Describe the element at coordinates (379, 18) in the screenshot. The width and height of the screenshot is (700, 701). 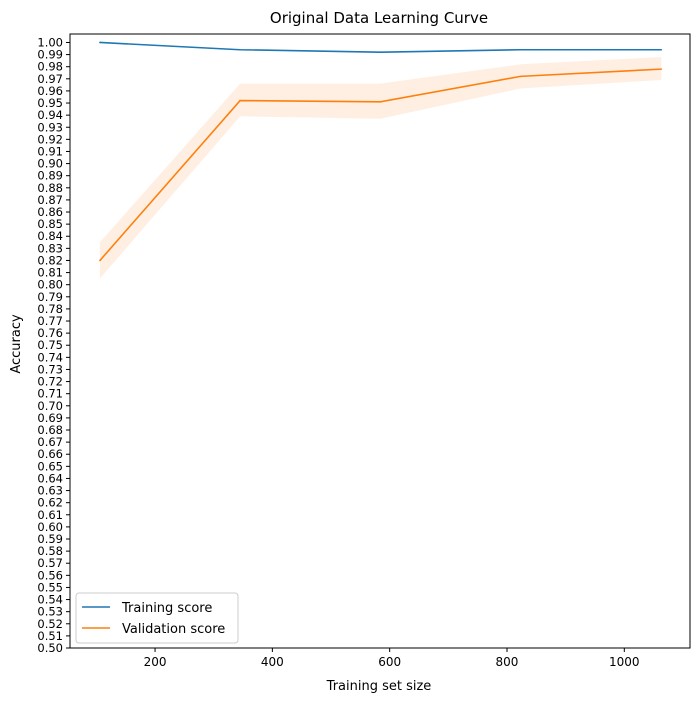
I see `chart-title: Original Data Learning Curve` at that location.